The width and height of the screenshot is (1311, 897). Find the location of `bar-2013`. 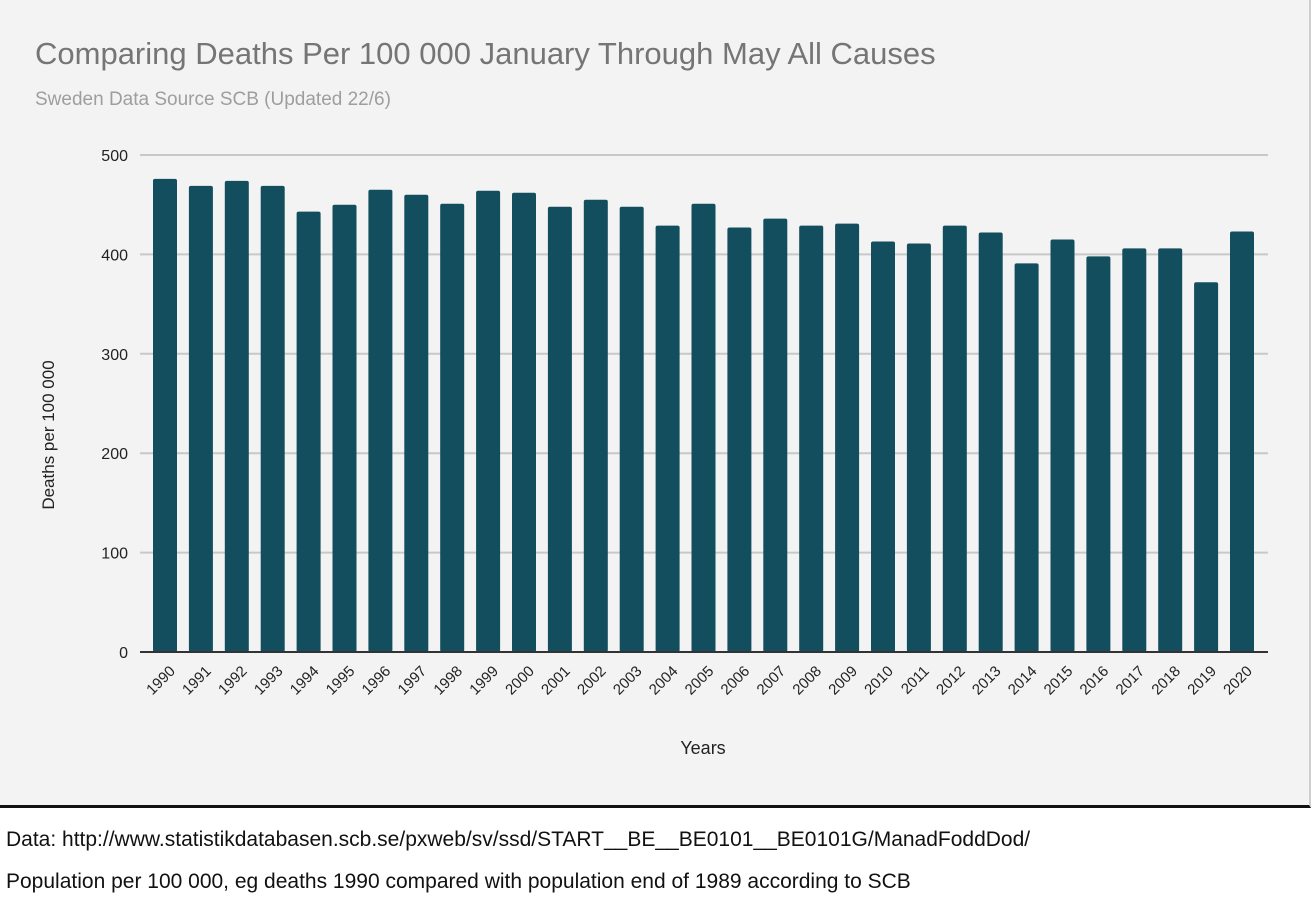

bar-2013 is located at coordinates (990, 442).